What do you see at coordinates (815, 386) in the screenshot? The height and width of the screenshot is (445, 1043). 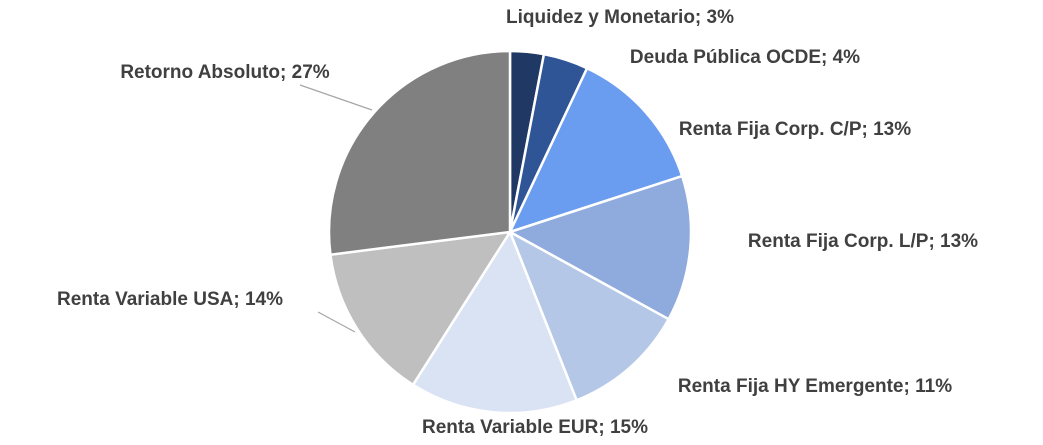 I see `slice-label: Renta Fija HY Emergente; 11%` at bounding box center [815, 386].